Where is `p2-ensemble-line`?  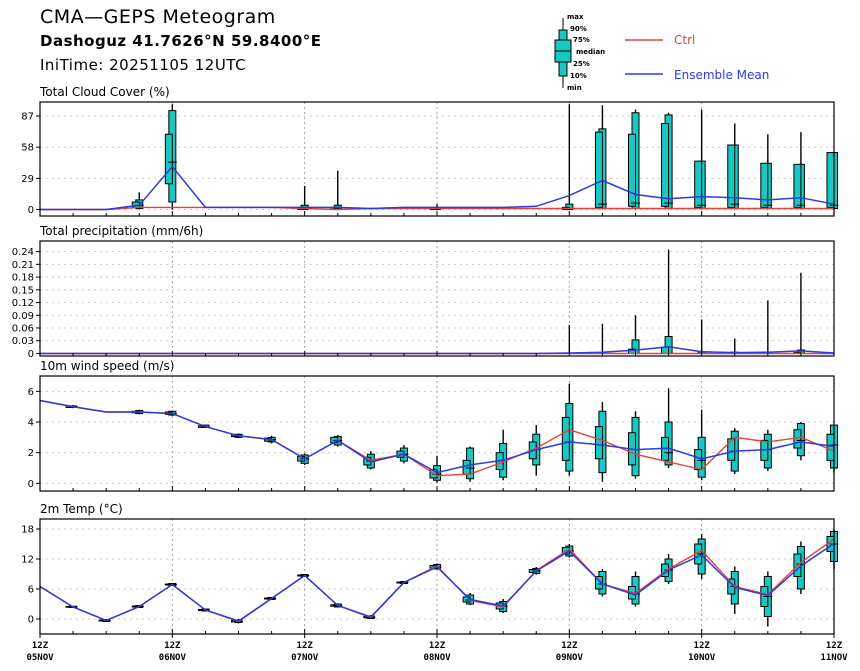
p2-ensemble-line is located at coordinates (437, 436).